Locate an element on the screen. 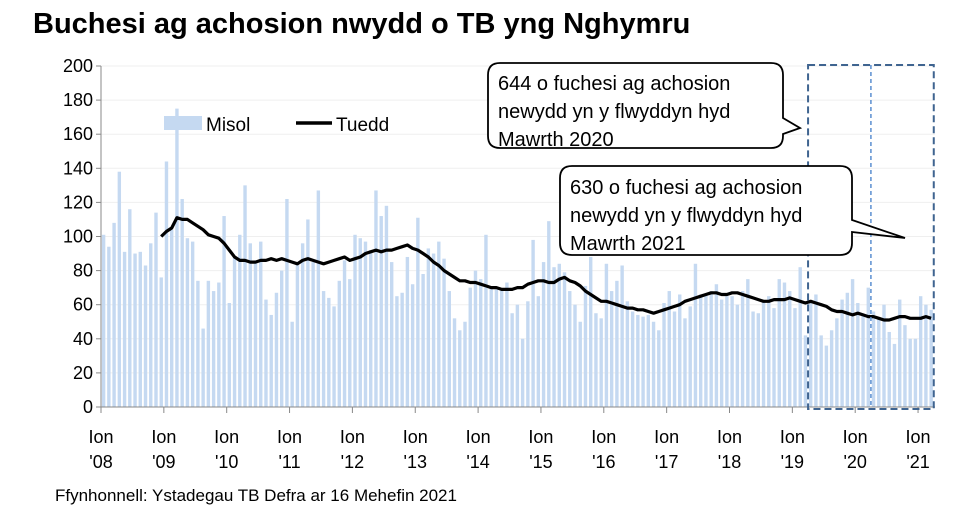  legend-label-tuedd: Tuedd is located at coordinates (362, 125).